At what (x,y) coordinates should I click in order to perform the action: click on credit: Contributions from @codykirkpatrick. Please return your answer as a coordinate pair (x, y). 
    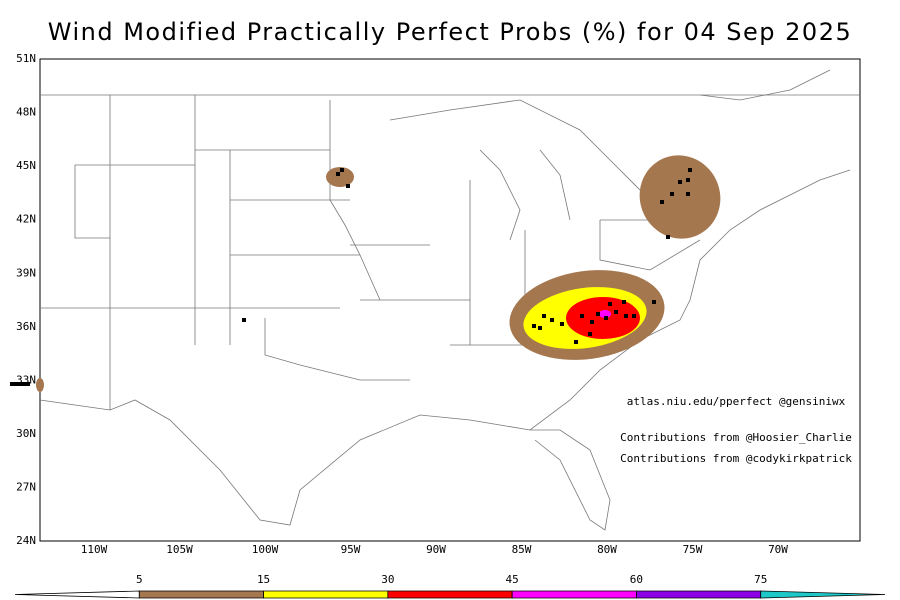
    Looking at the image, I should click on (736, 458).